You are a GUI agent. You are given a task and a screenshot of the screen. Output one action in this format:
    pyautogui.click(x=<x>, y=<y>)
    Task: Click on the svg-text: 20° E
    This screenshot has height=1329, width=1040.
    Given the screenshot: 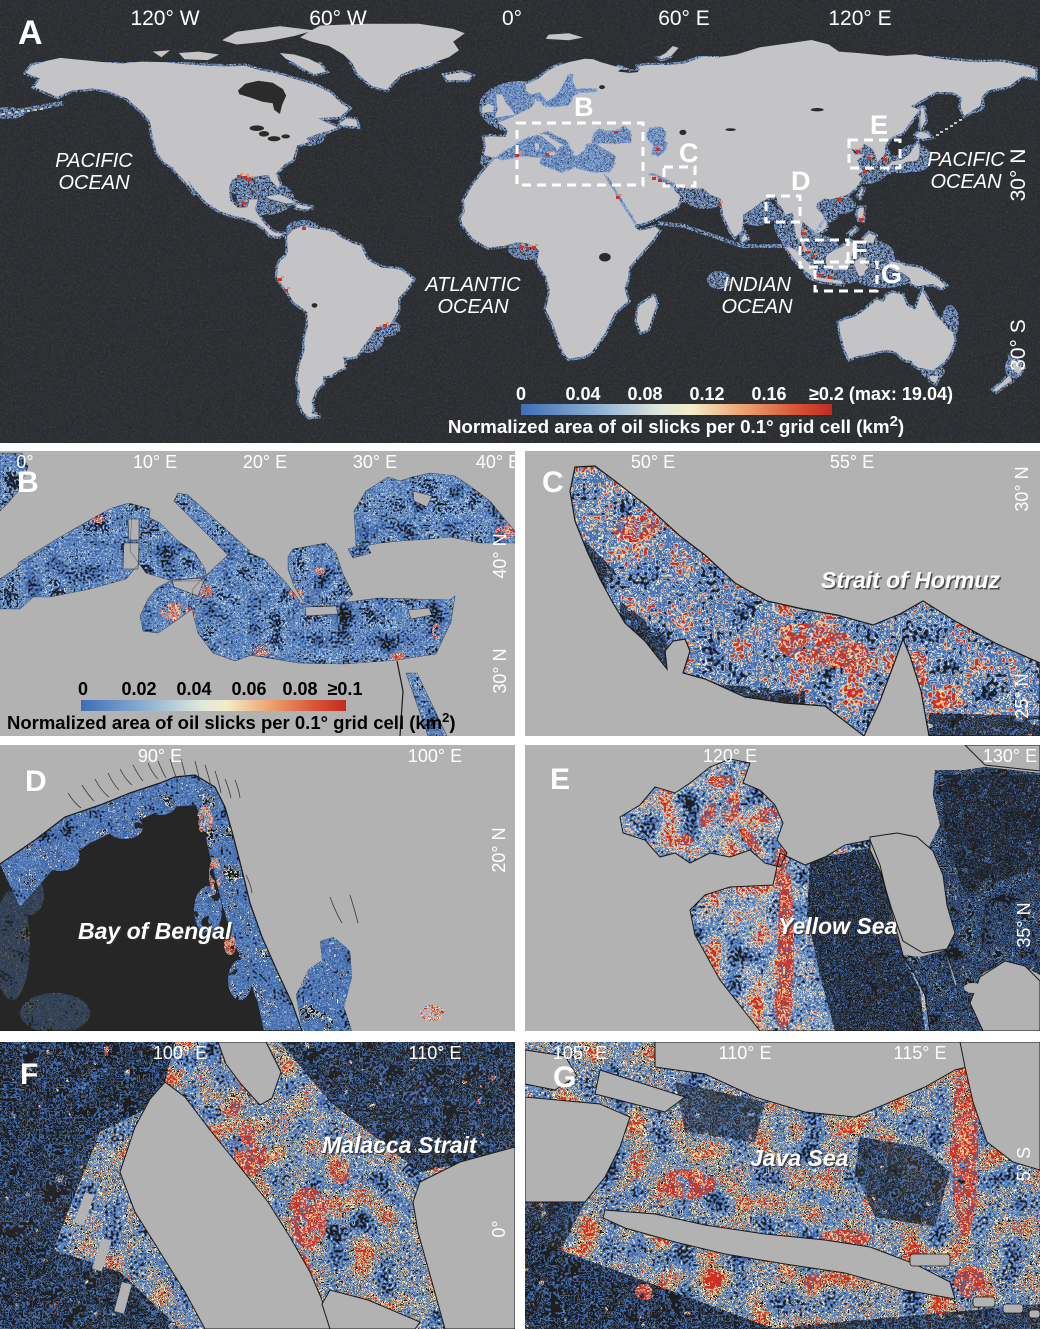 What is the action you would take?
    pyautogui.click(x=265, y=462)
    